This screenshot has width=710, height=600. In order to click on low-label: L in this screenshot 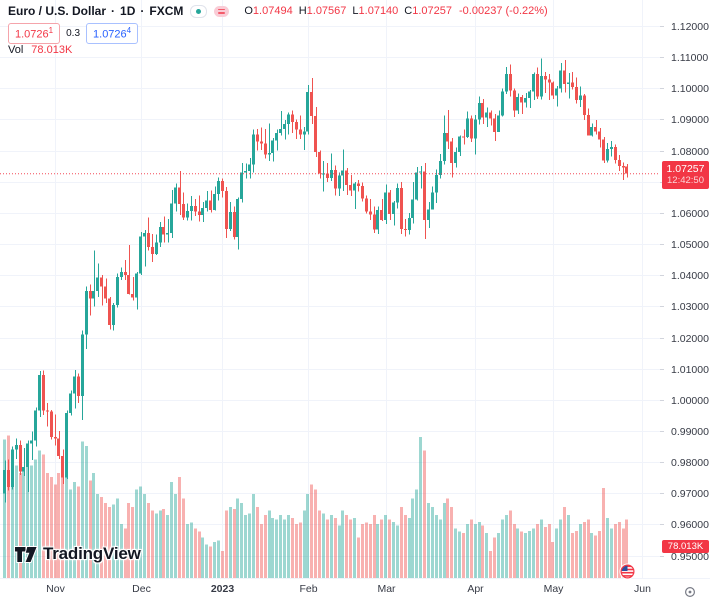, I will do `click(355, 11)`.